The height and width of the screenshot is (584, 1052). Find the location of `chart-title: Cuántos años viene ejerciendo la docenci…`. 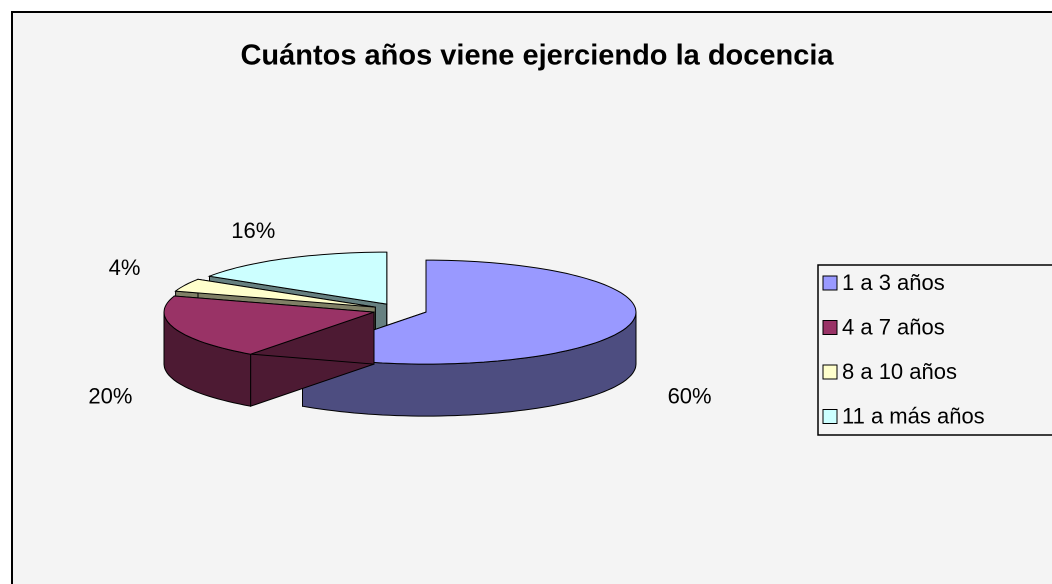

chart-title: Cuántos años viene ejerciendo la docenci… is located at coordinates (537, 56).